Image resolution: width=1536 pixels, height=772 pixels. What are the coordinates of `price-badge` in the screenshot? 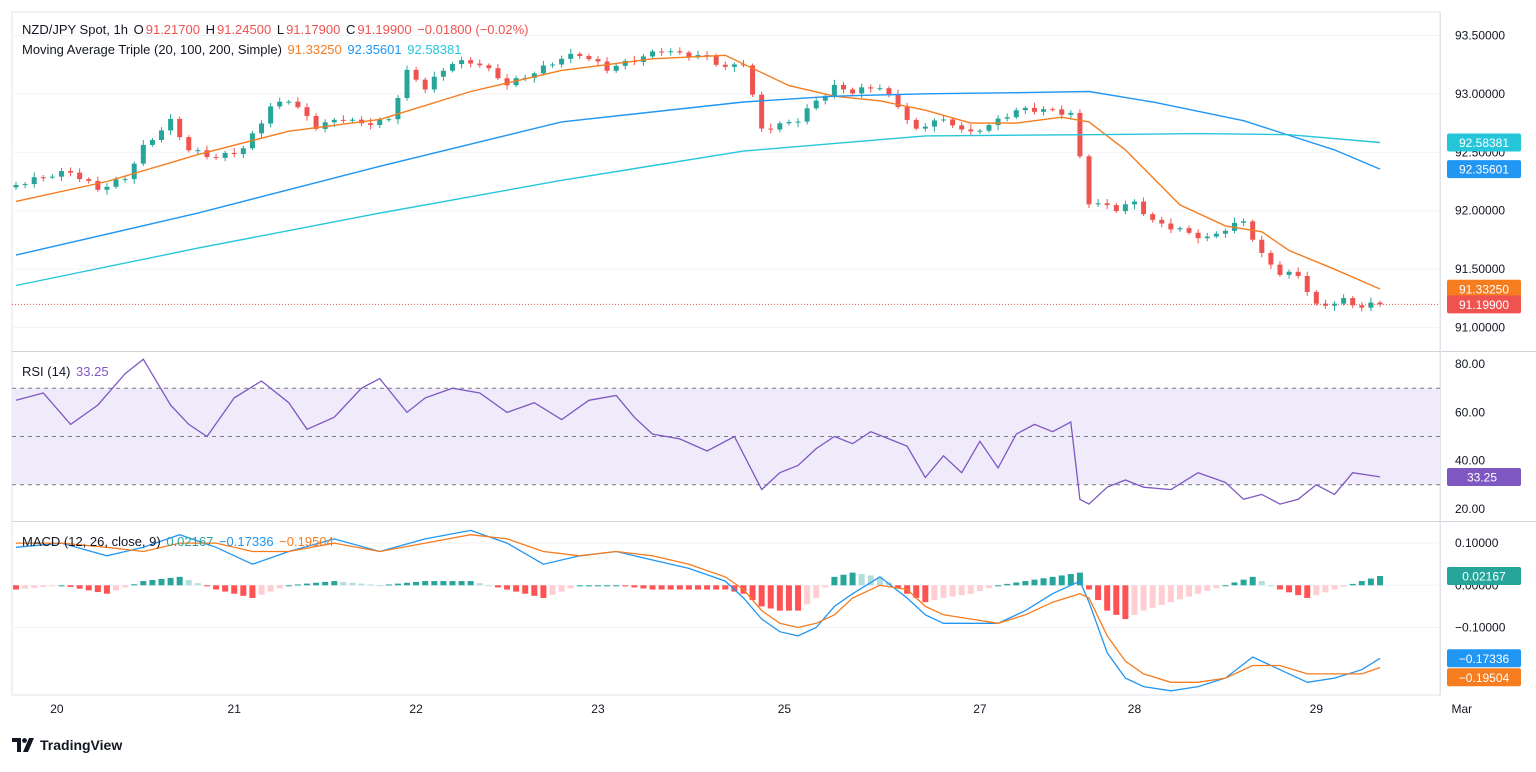 It's located at (1484, 288).